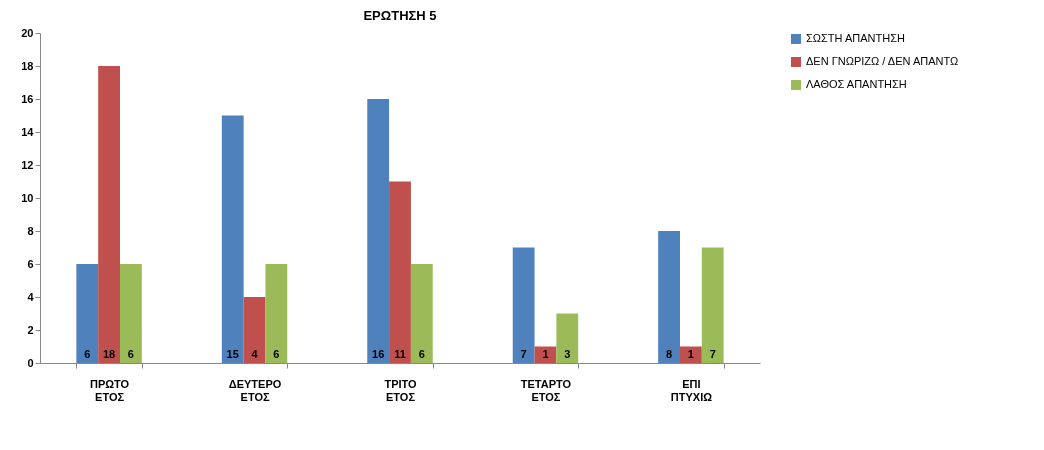  Describe the element at coordinates (232, 354) in the screenshot. I see `data-label: 15` at that location.